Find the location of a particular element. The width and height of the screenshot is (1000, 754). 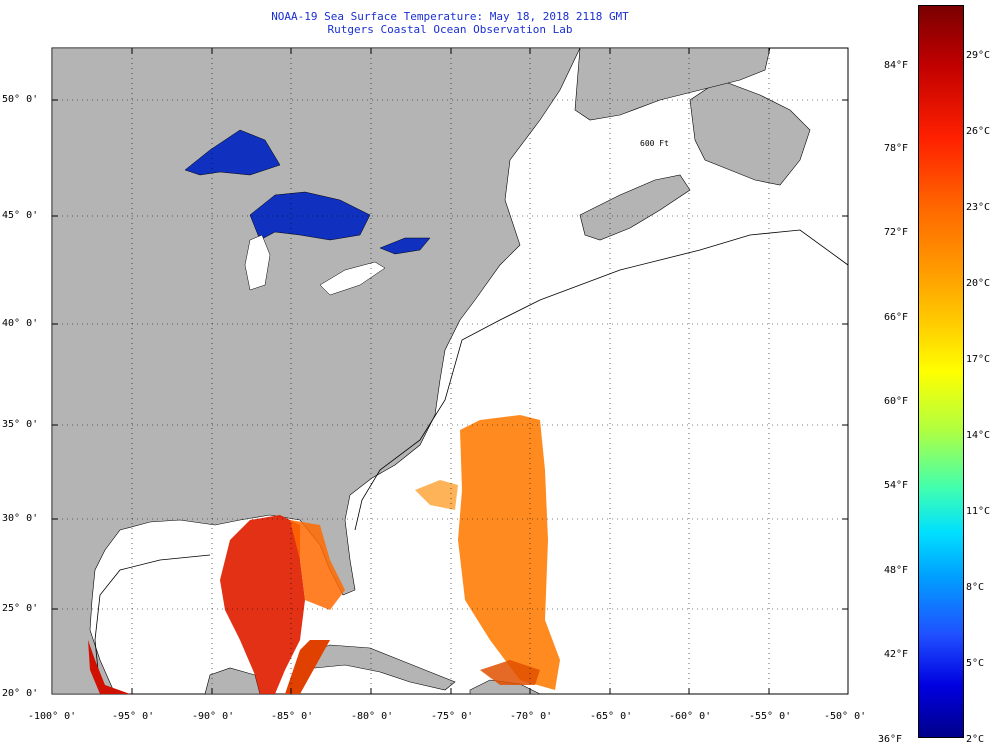

temperature-colorbar is located at coordinates (941, 371).